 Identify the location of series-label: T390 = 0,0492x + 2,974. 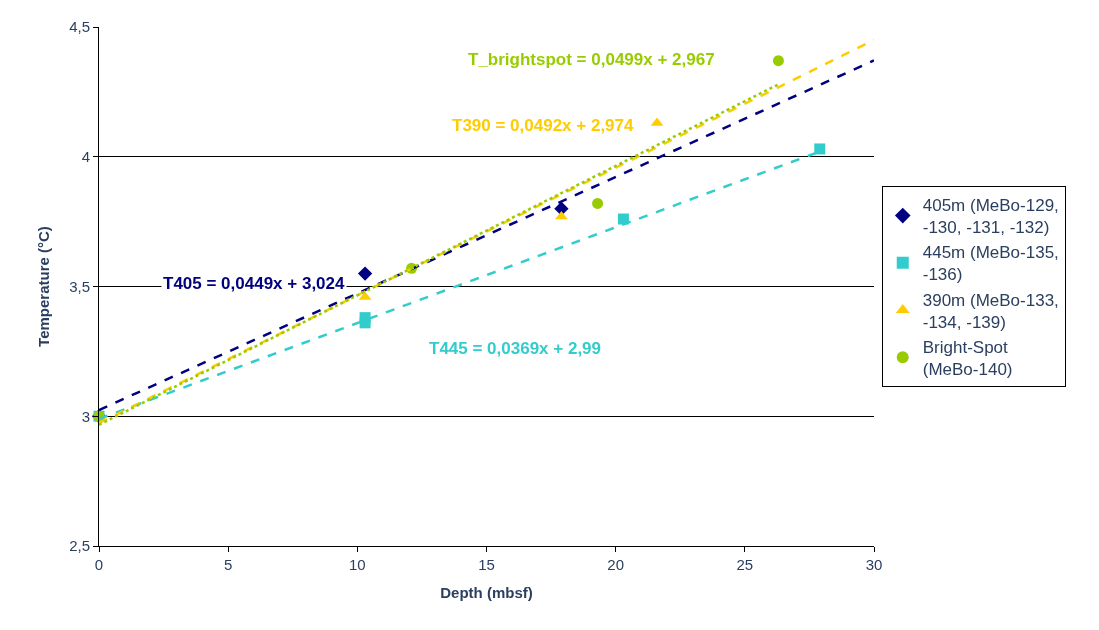
(543, 125).